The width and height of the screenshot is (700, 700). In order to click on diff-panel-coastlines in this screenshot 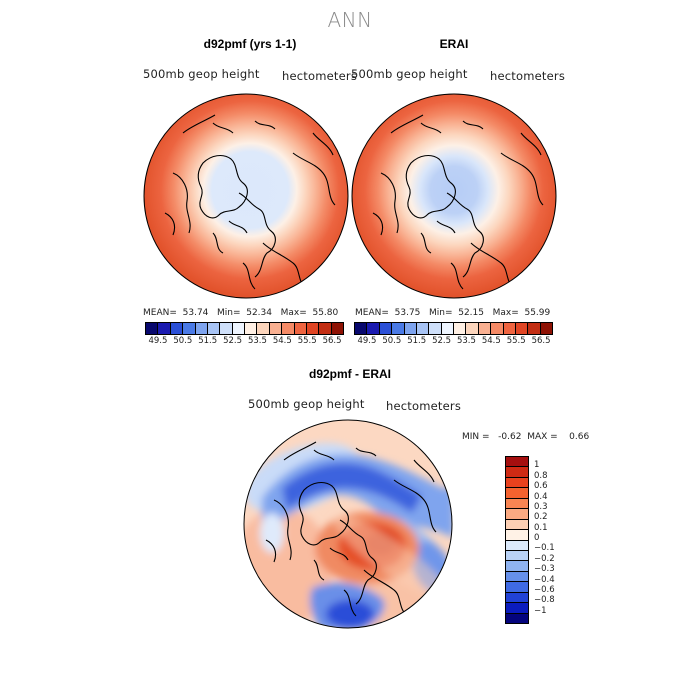, I will do `click(351, 529)`.